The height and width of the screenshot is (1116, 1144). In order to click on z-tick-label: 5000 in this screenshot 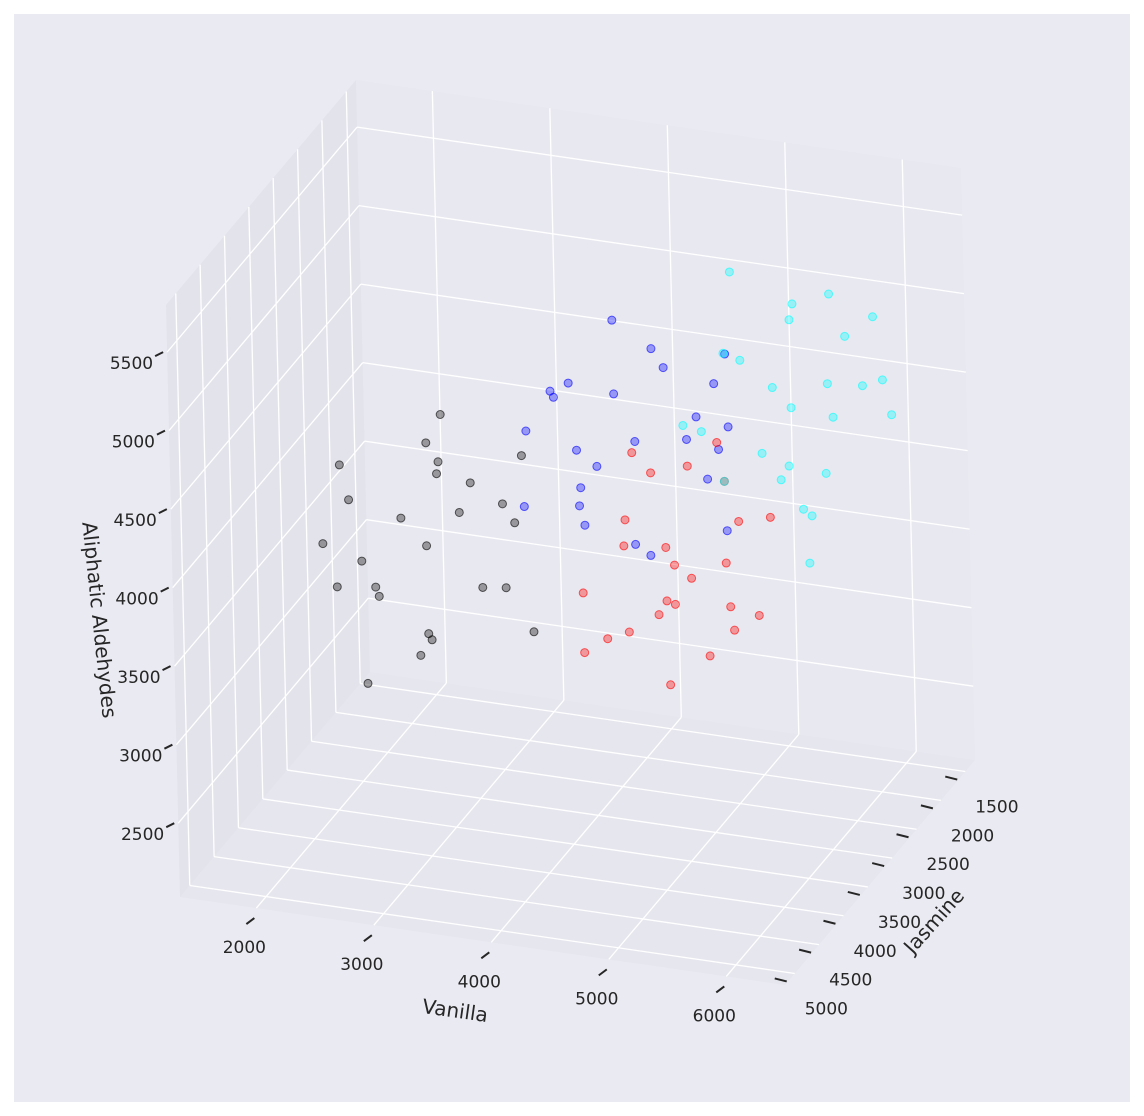, I will do `click(133, 443)`.